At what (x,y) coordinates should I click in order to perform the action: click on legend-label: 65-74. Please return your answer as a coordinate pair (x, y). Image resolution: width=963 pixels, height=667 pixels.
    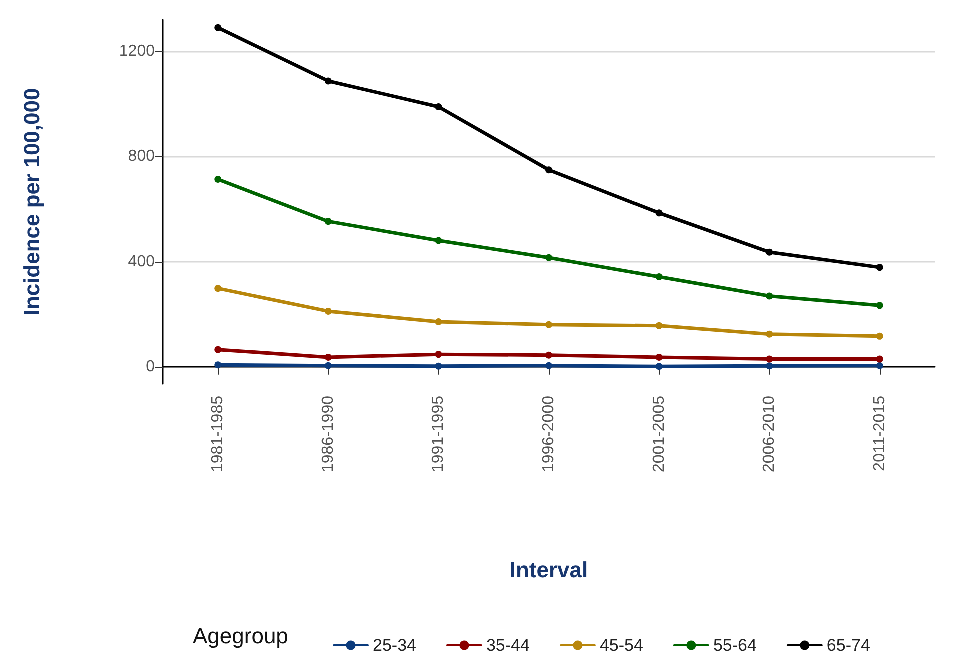
    Looking at the image, I should click on (848, 645).